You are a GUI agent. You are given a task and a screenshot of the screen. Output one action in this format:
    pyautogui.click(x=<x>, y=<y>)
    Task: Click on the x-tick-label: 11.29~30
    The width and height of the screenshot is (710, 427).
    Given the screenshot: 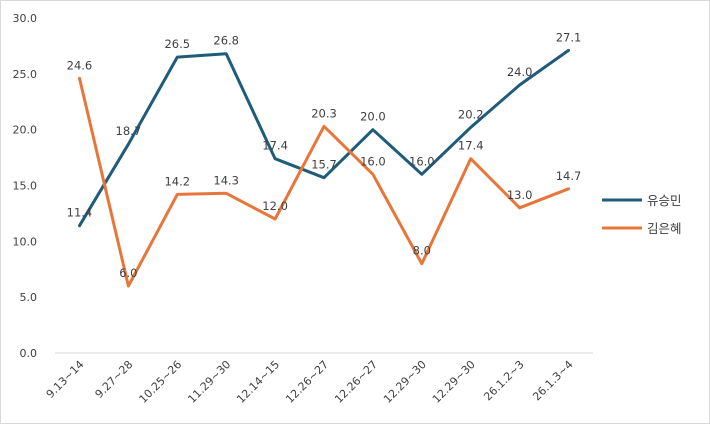 What is the action you would take?
    pyautogui.click(x=209, y=382)
    